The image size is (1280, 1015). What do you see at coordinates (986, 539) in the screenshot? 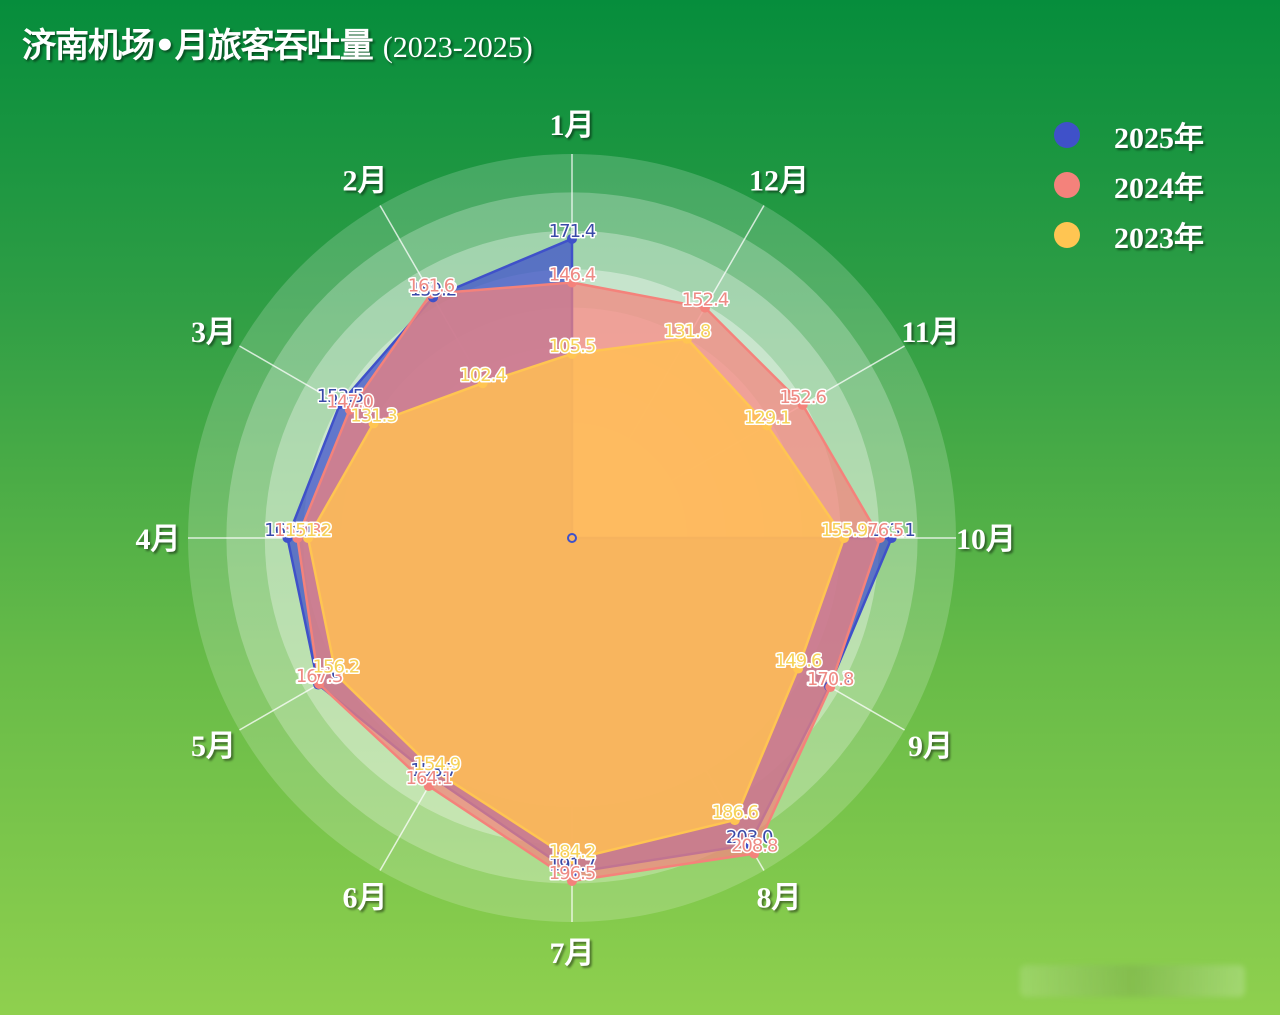
I see `axis-label-month: 10月` at bounding box center [986, 539].